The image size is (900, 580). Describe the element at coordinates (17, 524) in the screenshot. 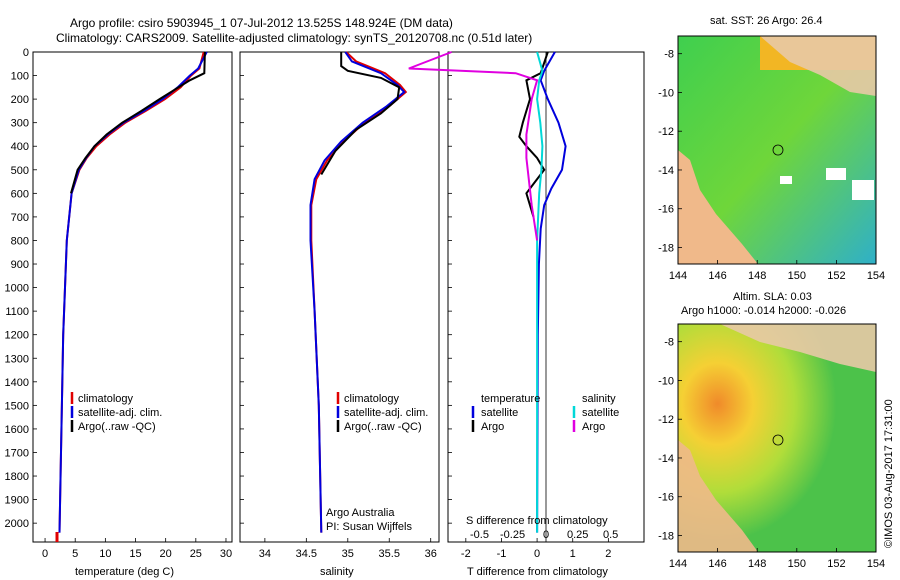

I see `depth-tick-label: 2000` at that location.